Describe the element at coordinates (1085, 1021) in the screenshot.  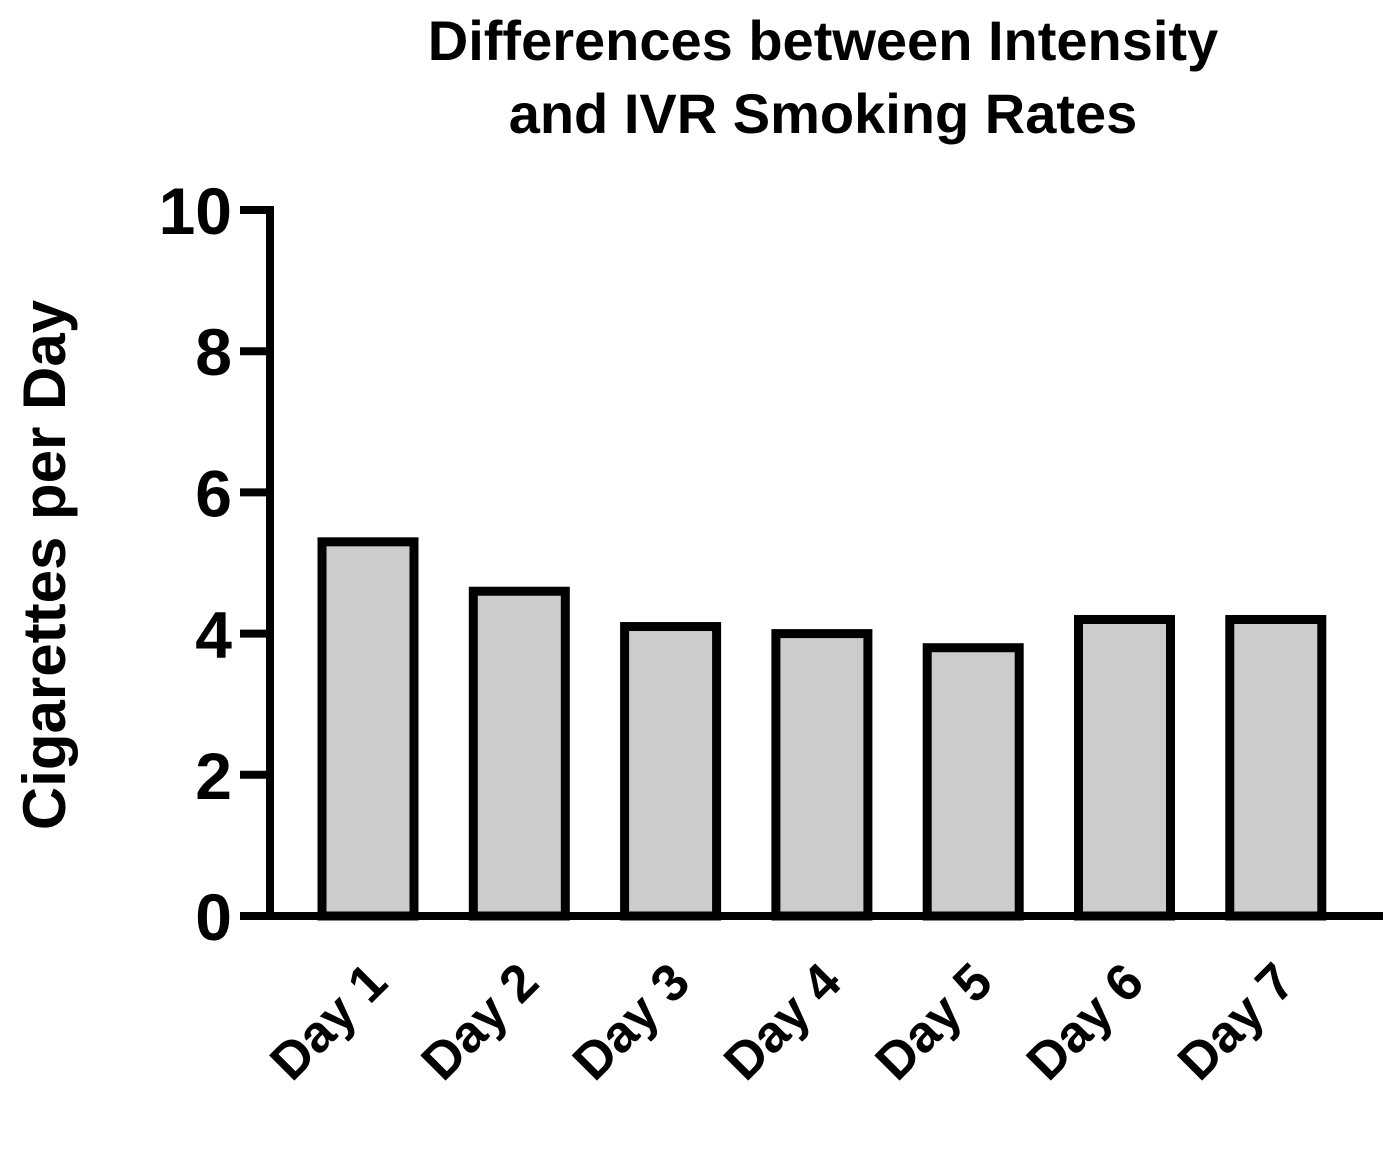
I see `x-tick-label-6: Day 6` at that location.